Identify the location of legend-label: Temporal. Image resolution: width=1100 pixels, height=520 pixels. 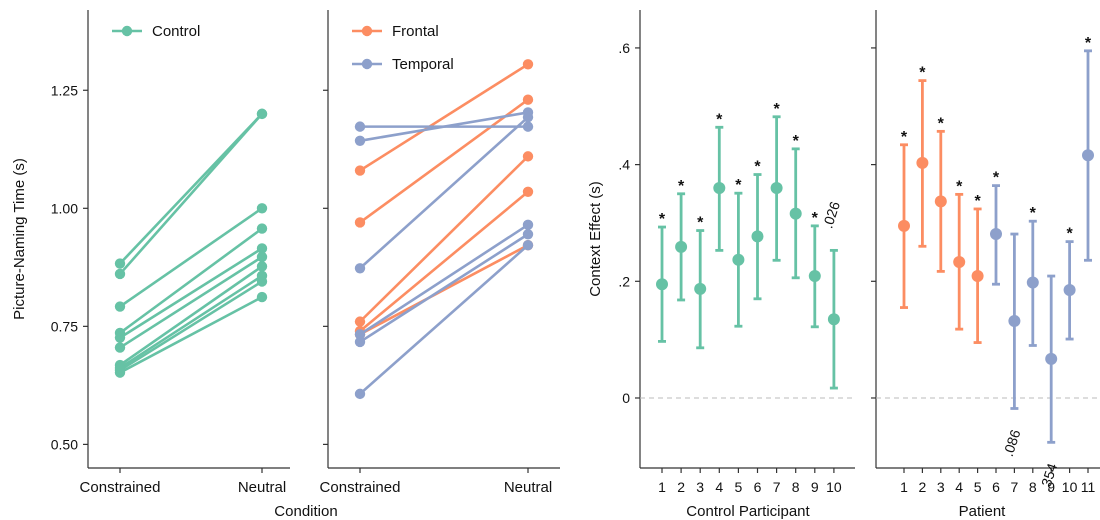
(423, 64).